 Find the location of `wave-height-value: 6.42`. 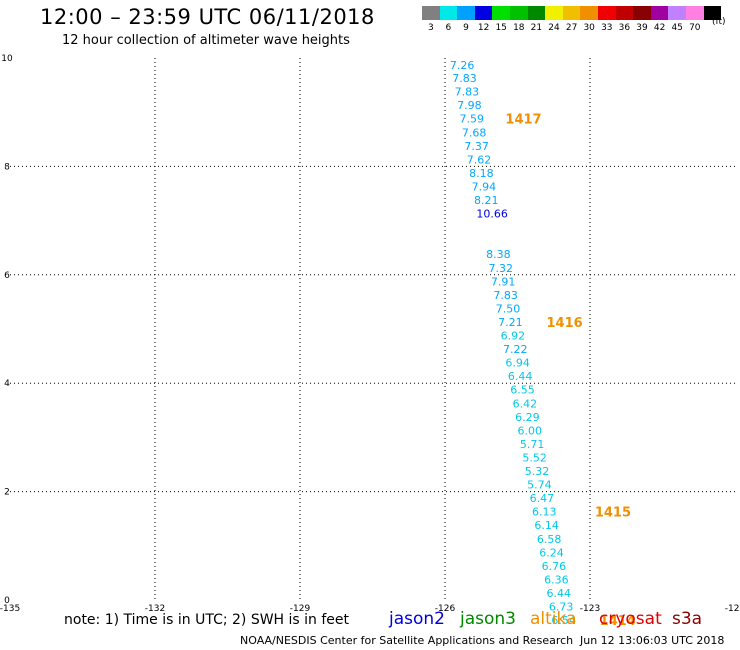

wave-height-value: 6.42 is located at coordinates (525, 403).